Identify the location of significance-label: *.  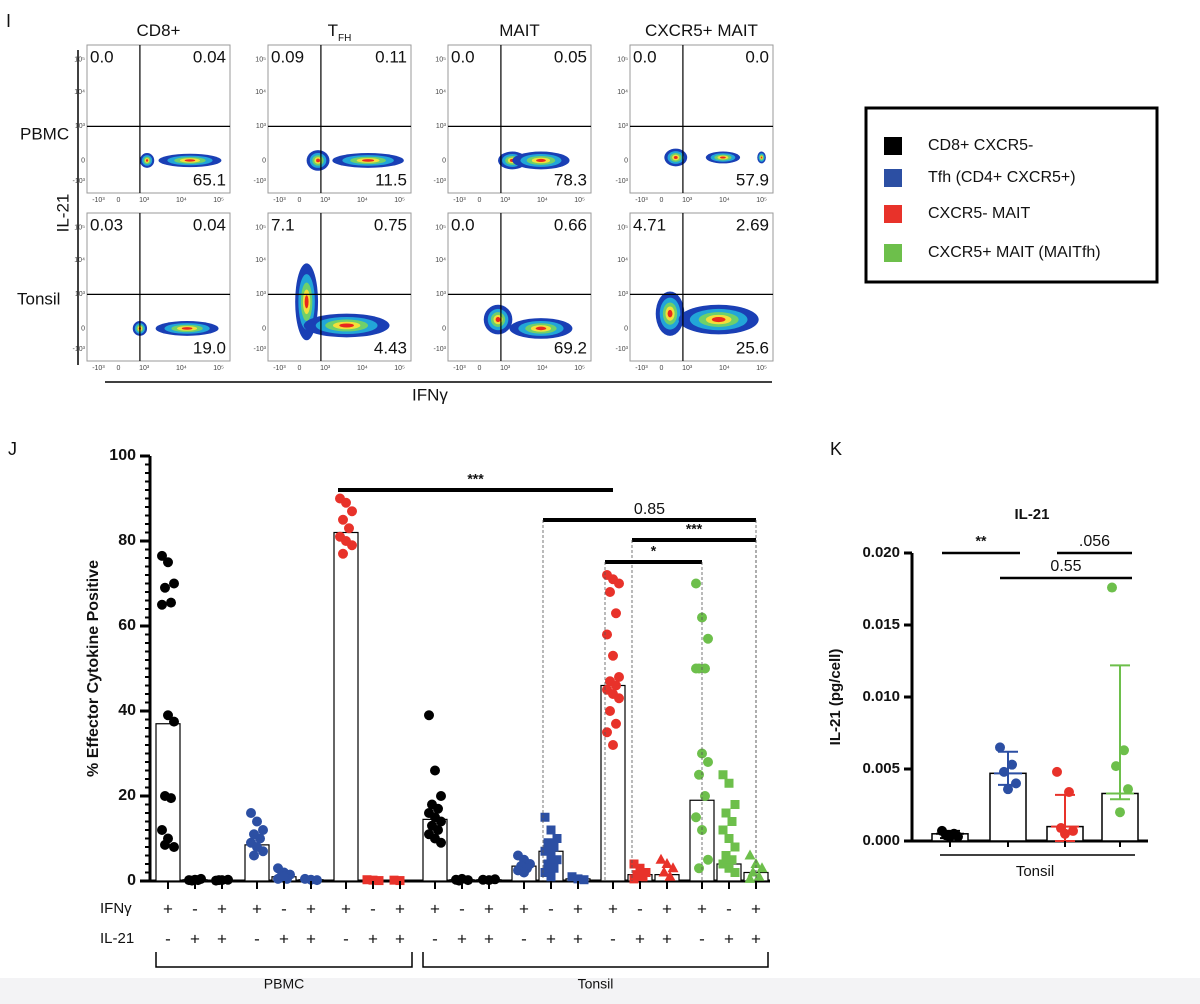
(654, 551).